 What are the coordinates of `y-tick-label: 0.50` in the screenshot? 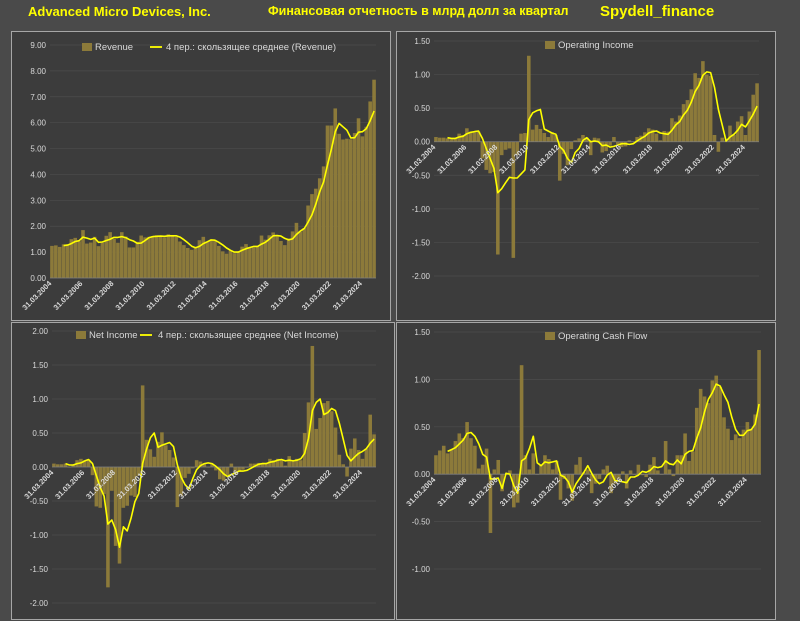 It's located at (422, 427).